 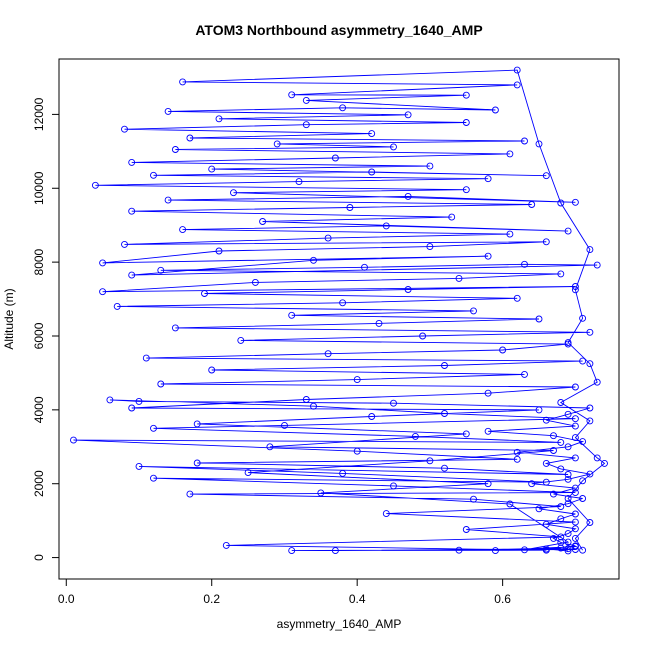 What do you see at coordinates (284, 592) in the screenshot?
I see `x-axis: 0.0 0.2 0.4 0.6` at bounding box center [284, 592].